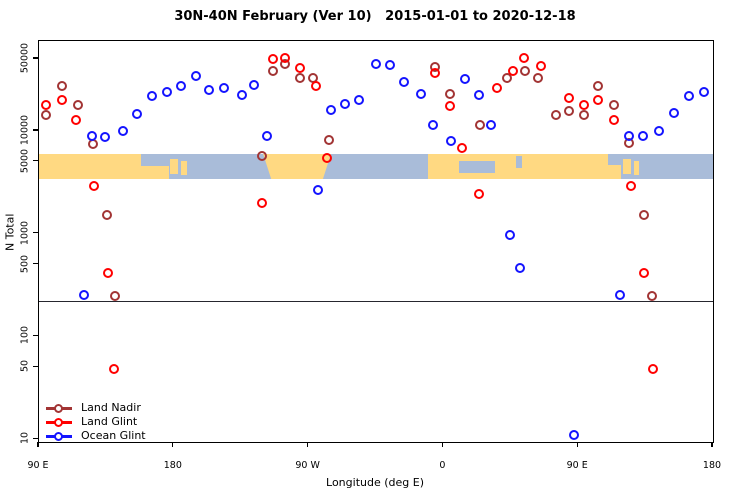  Describe the element at coordinates (109, 421) in the screenshot. I see `legend-label: Land Glint` at that location.